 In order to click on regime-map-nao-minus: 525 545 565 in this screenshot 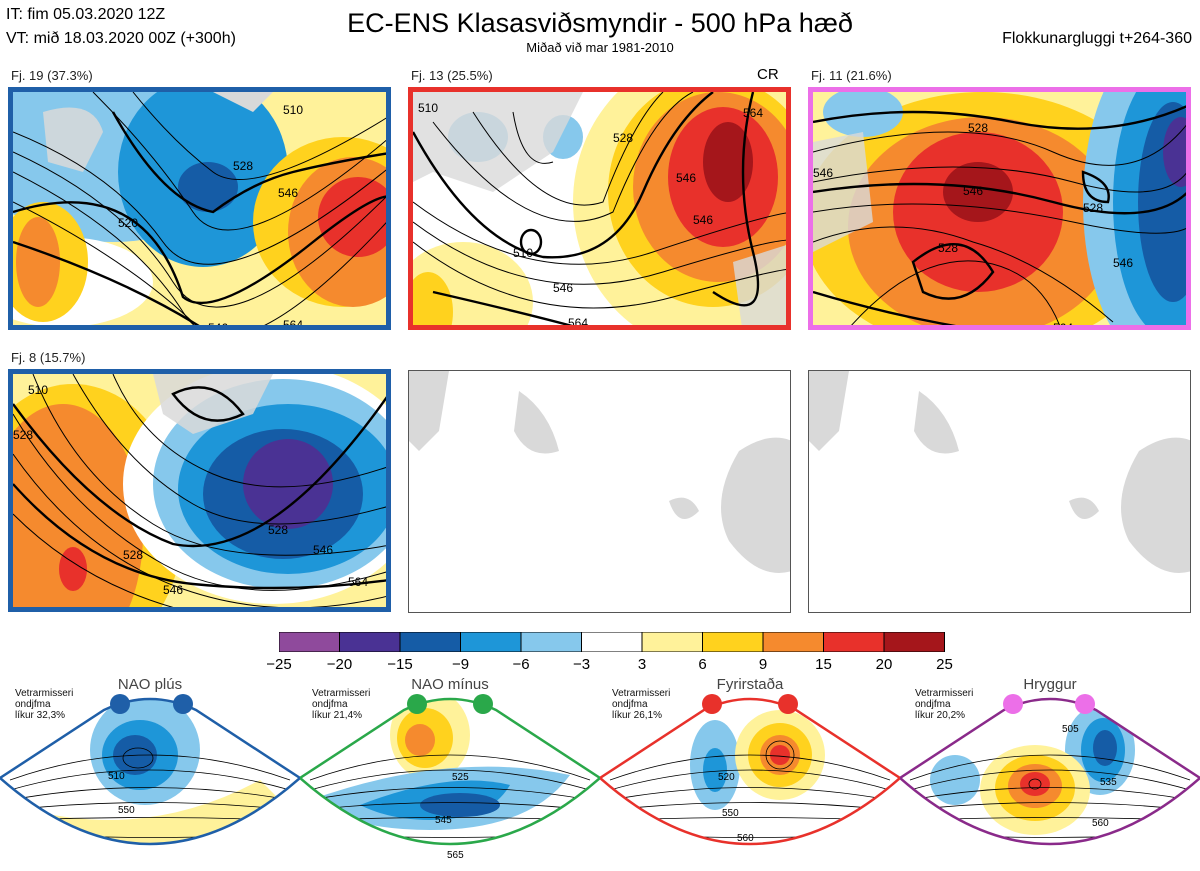, I will do `click(450, 777)`.